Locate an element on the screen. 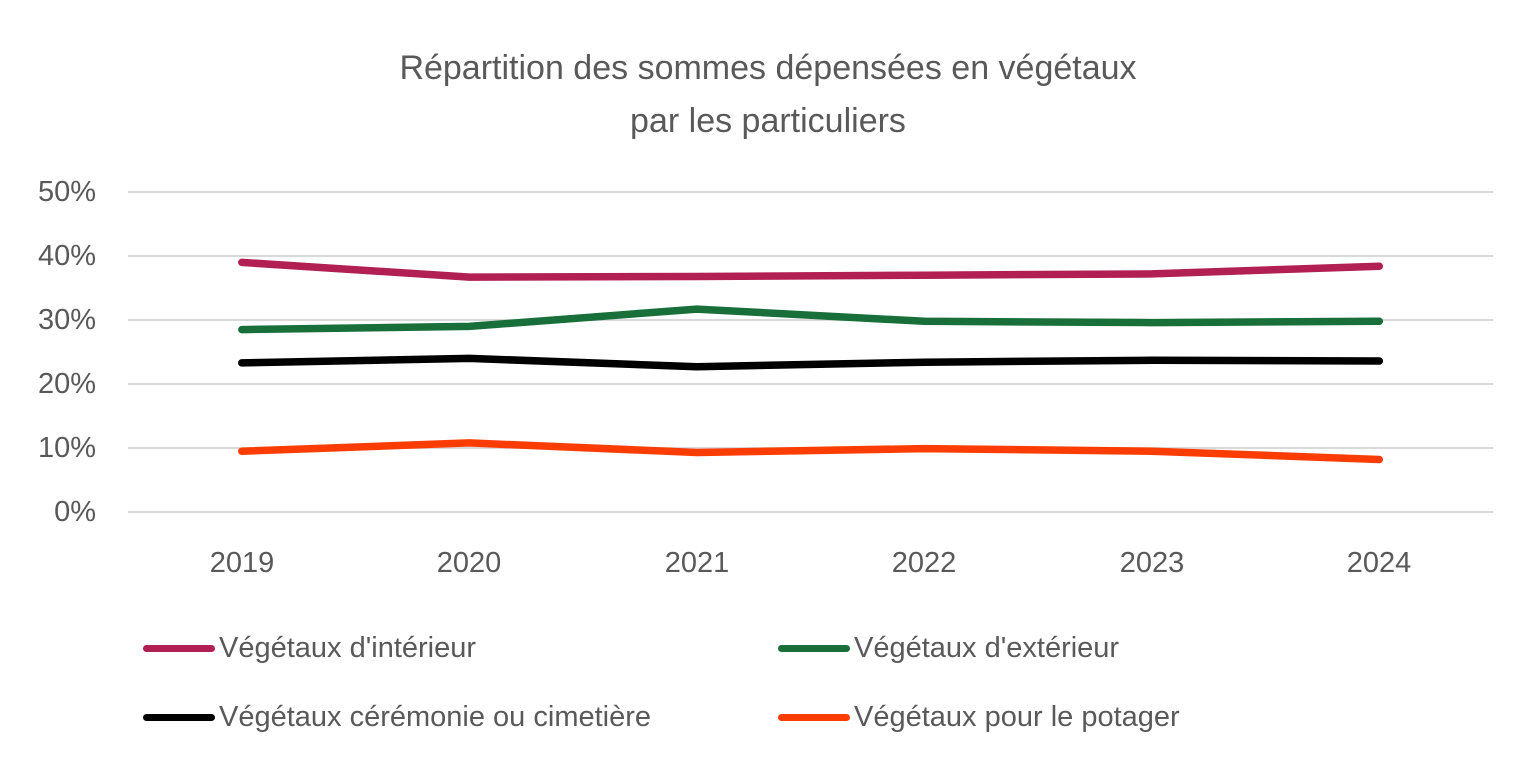 The height and width of the screenshot is (768, 1536). y-axis-tick-0: 0% is located at coordinates (75, 512).